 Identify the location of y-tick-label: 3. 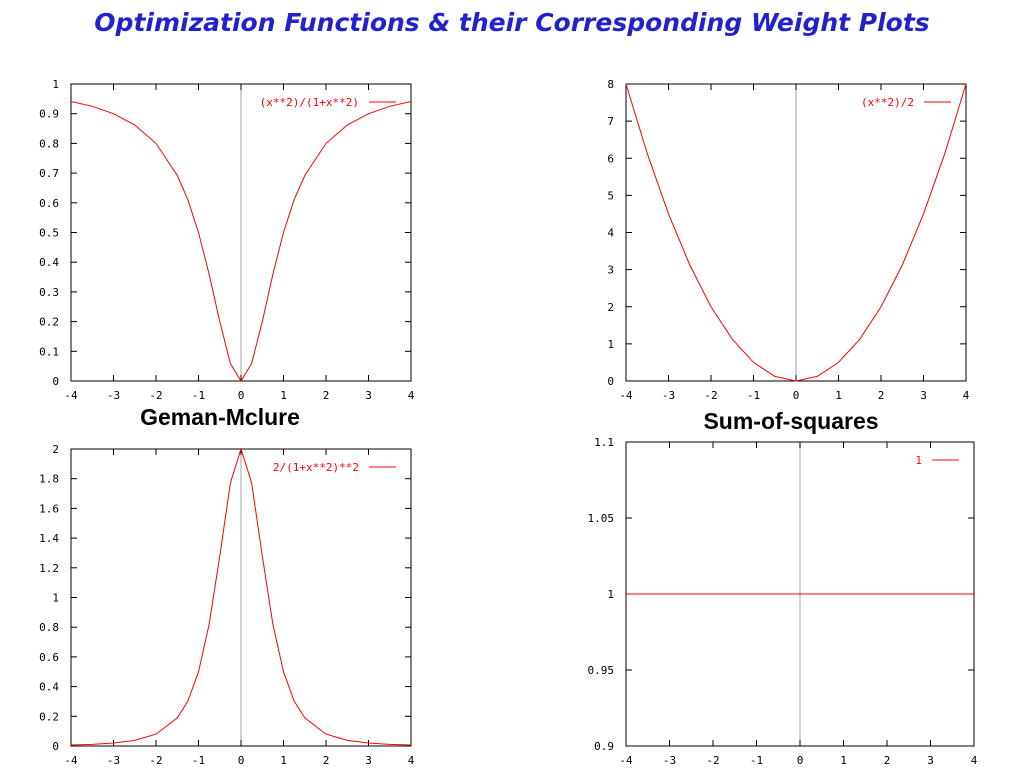
(610, 270).